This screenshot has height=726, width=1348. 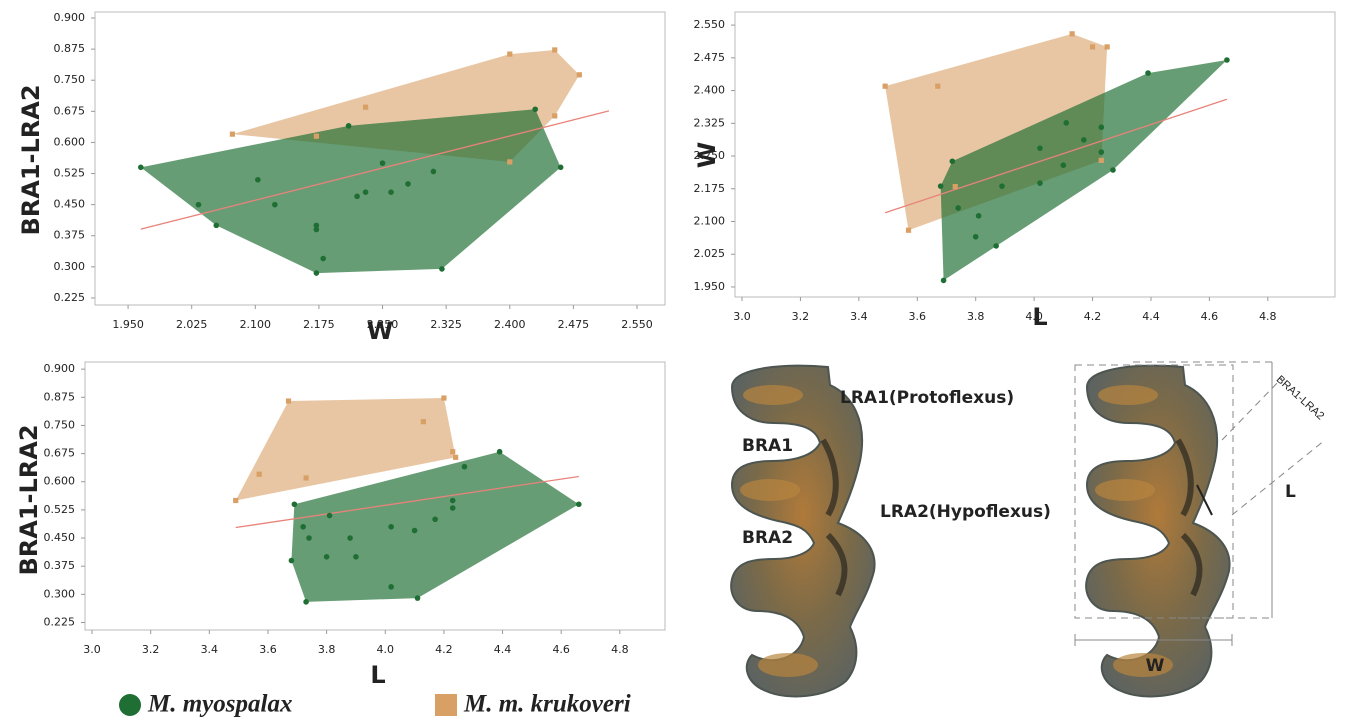 I want to click on y-tick-label: 2.100, so click(x=710, y=220).